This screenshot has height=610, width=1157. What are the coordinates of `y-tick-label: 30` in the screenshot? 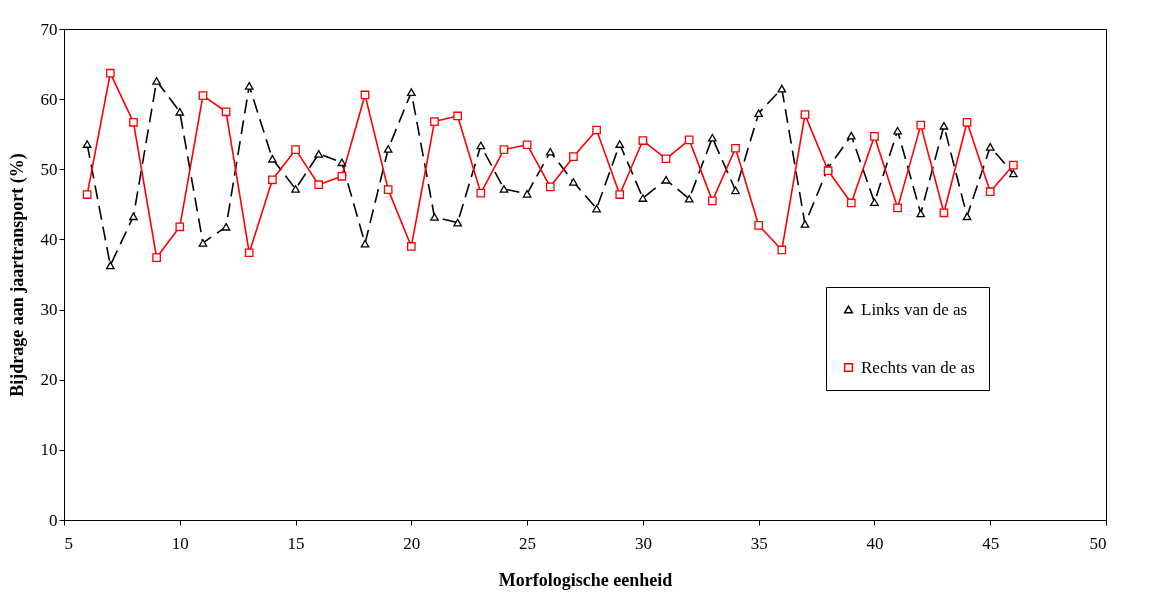 It's located at (49, 310).